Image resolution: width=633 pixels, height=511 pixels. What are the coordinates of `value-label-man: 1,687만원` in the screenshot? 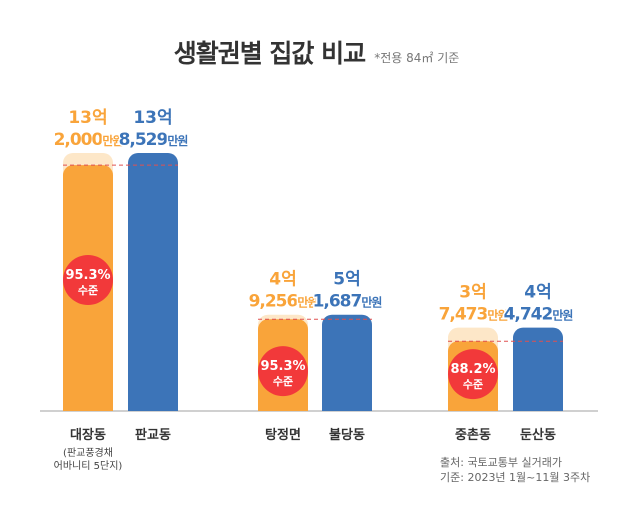 It's located at (347, 302).